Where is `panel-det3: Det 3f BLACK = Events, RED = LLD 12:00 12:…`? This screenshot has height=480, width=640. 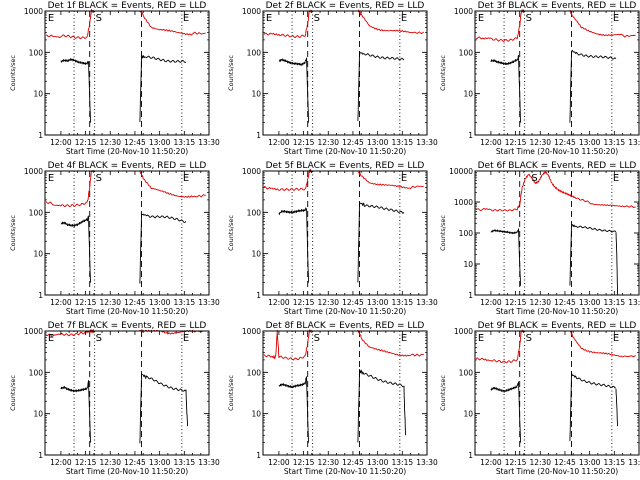
panel-det3: Det 3f BLACK = Events, RED = LLD 12:00 12:… is located at coordinates (539, 78).